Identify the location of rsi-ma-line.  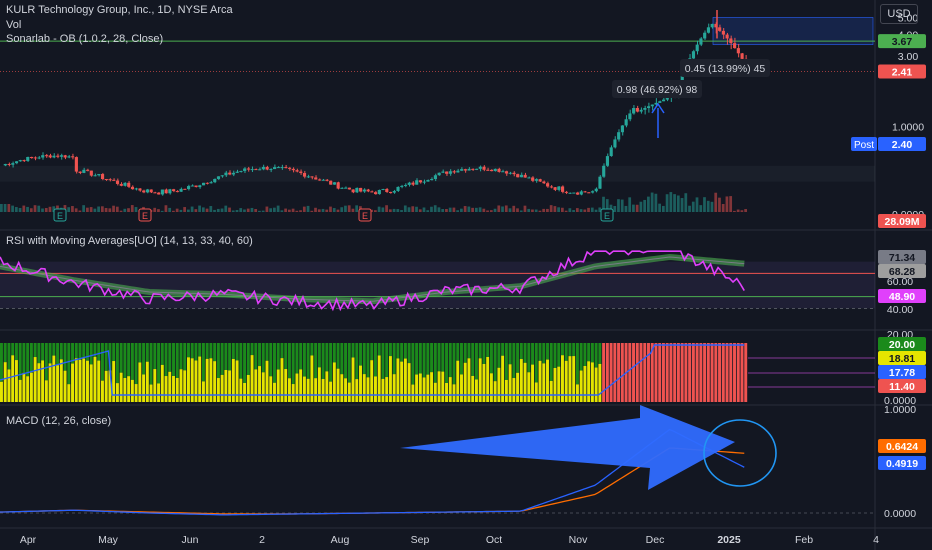
(372, 279).